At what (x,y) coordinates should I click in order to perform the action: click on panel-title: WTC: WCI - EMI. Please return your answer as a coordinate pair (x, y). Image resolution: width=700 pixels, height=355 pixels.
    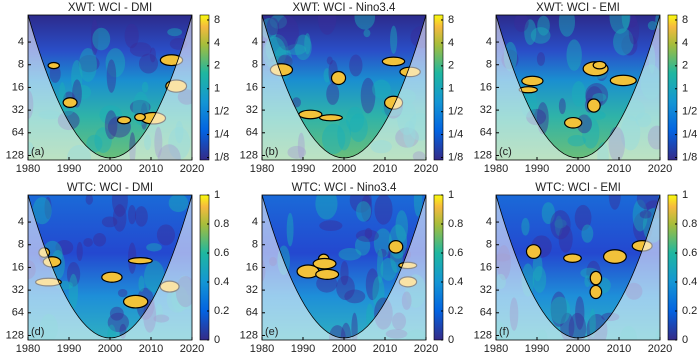
    Looking at the image, I should click on (578, 188).